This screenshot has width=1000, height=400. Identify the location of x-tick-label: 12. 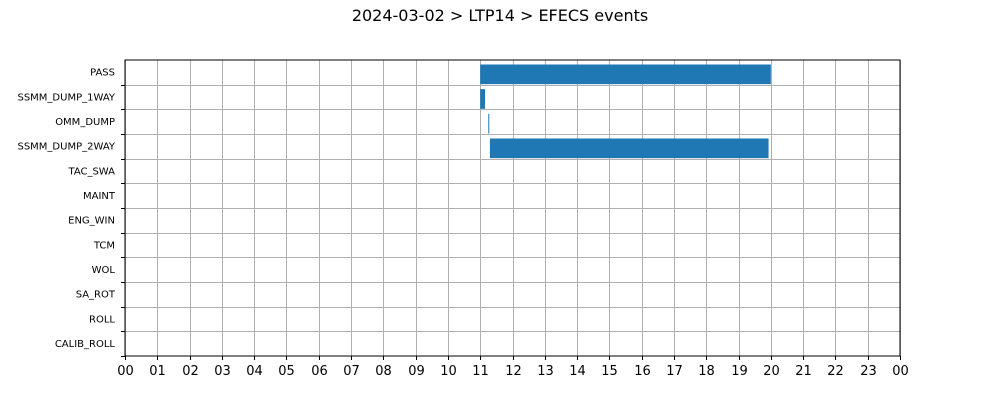
(513, 371).